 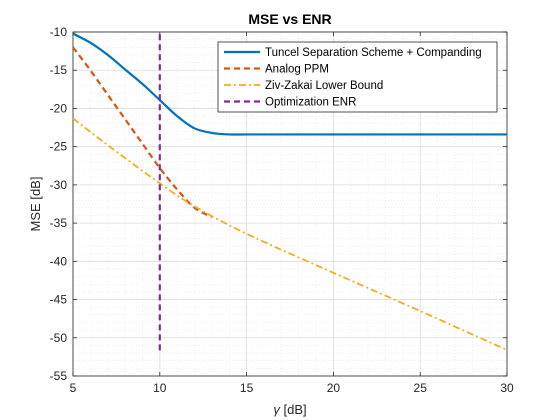 What do you see at coordinates (334, 388) in the screenshot?
I see `x-tick-label: 20` at bounding box center [334, 388].